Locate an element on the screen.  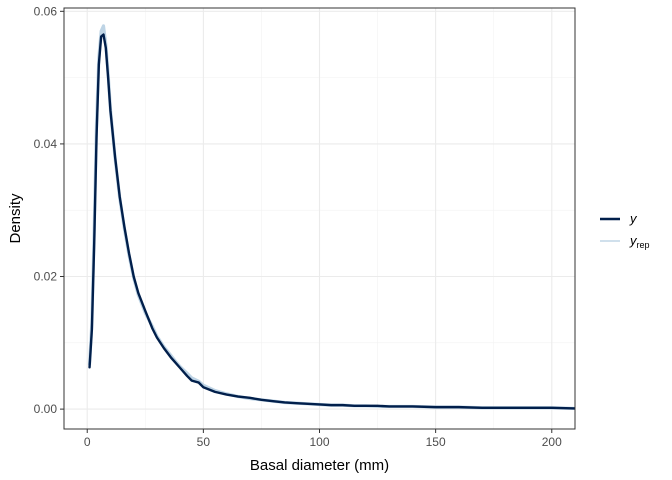
x-tick-label: 100 is located at coordinates (319, 442).